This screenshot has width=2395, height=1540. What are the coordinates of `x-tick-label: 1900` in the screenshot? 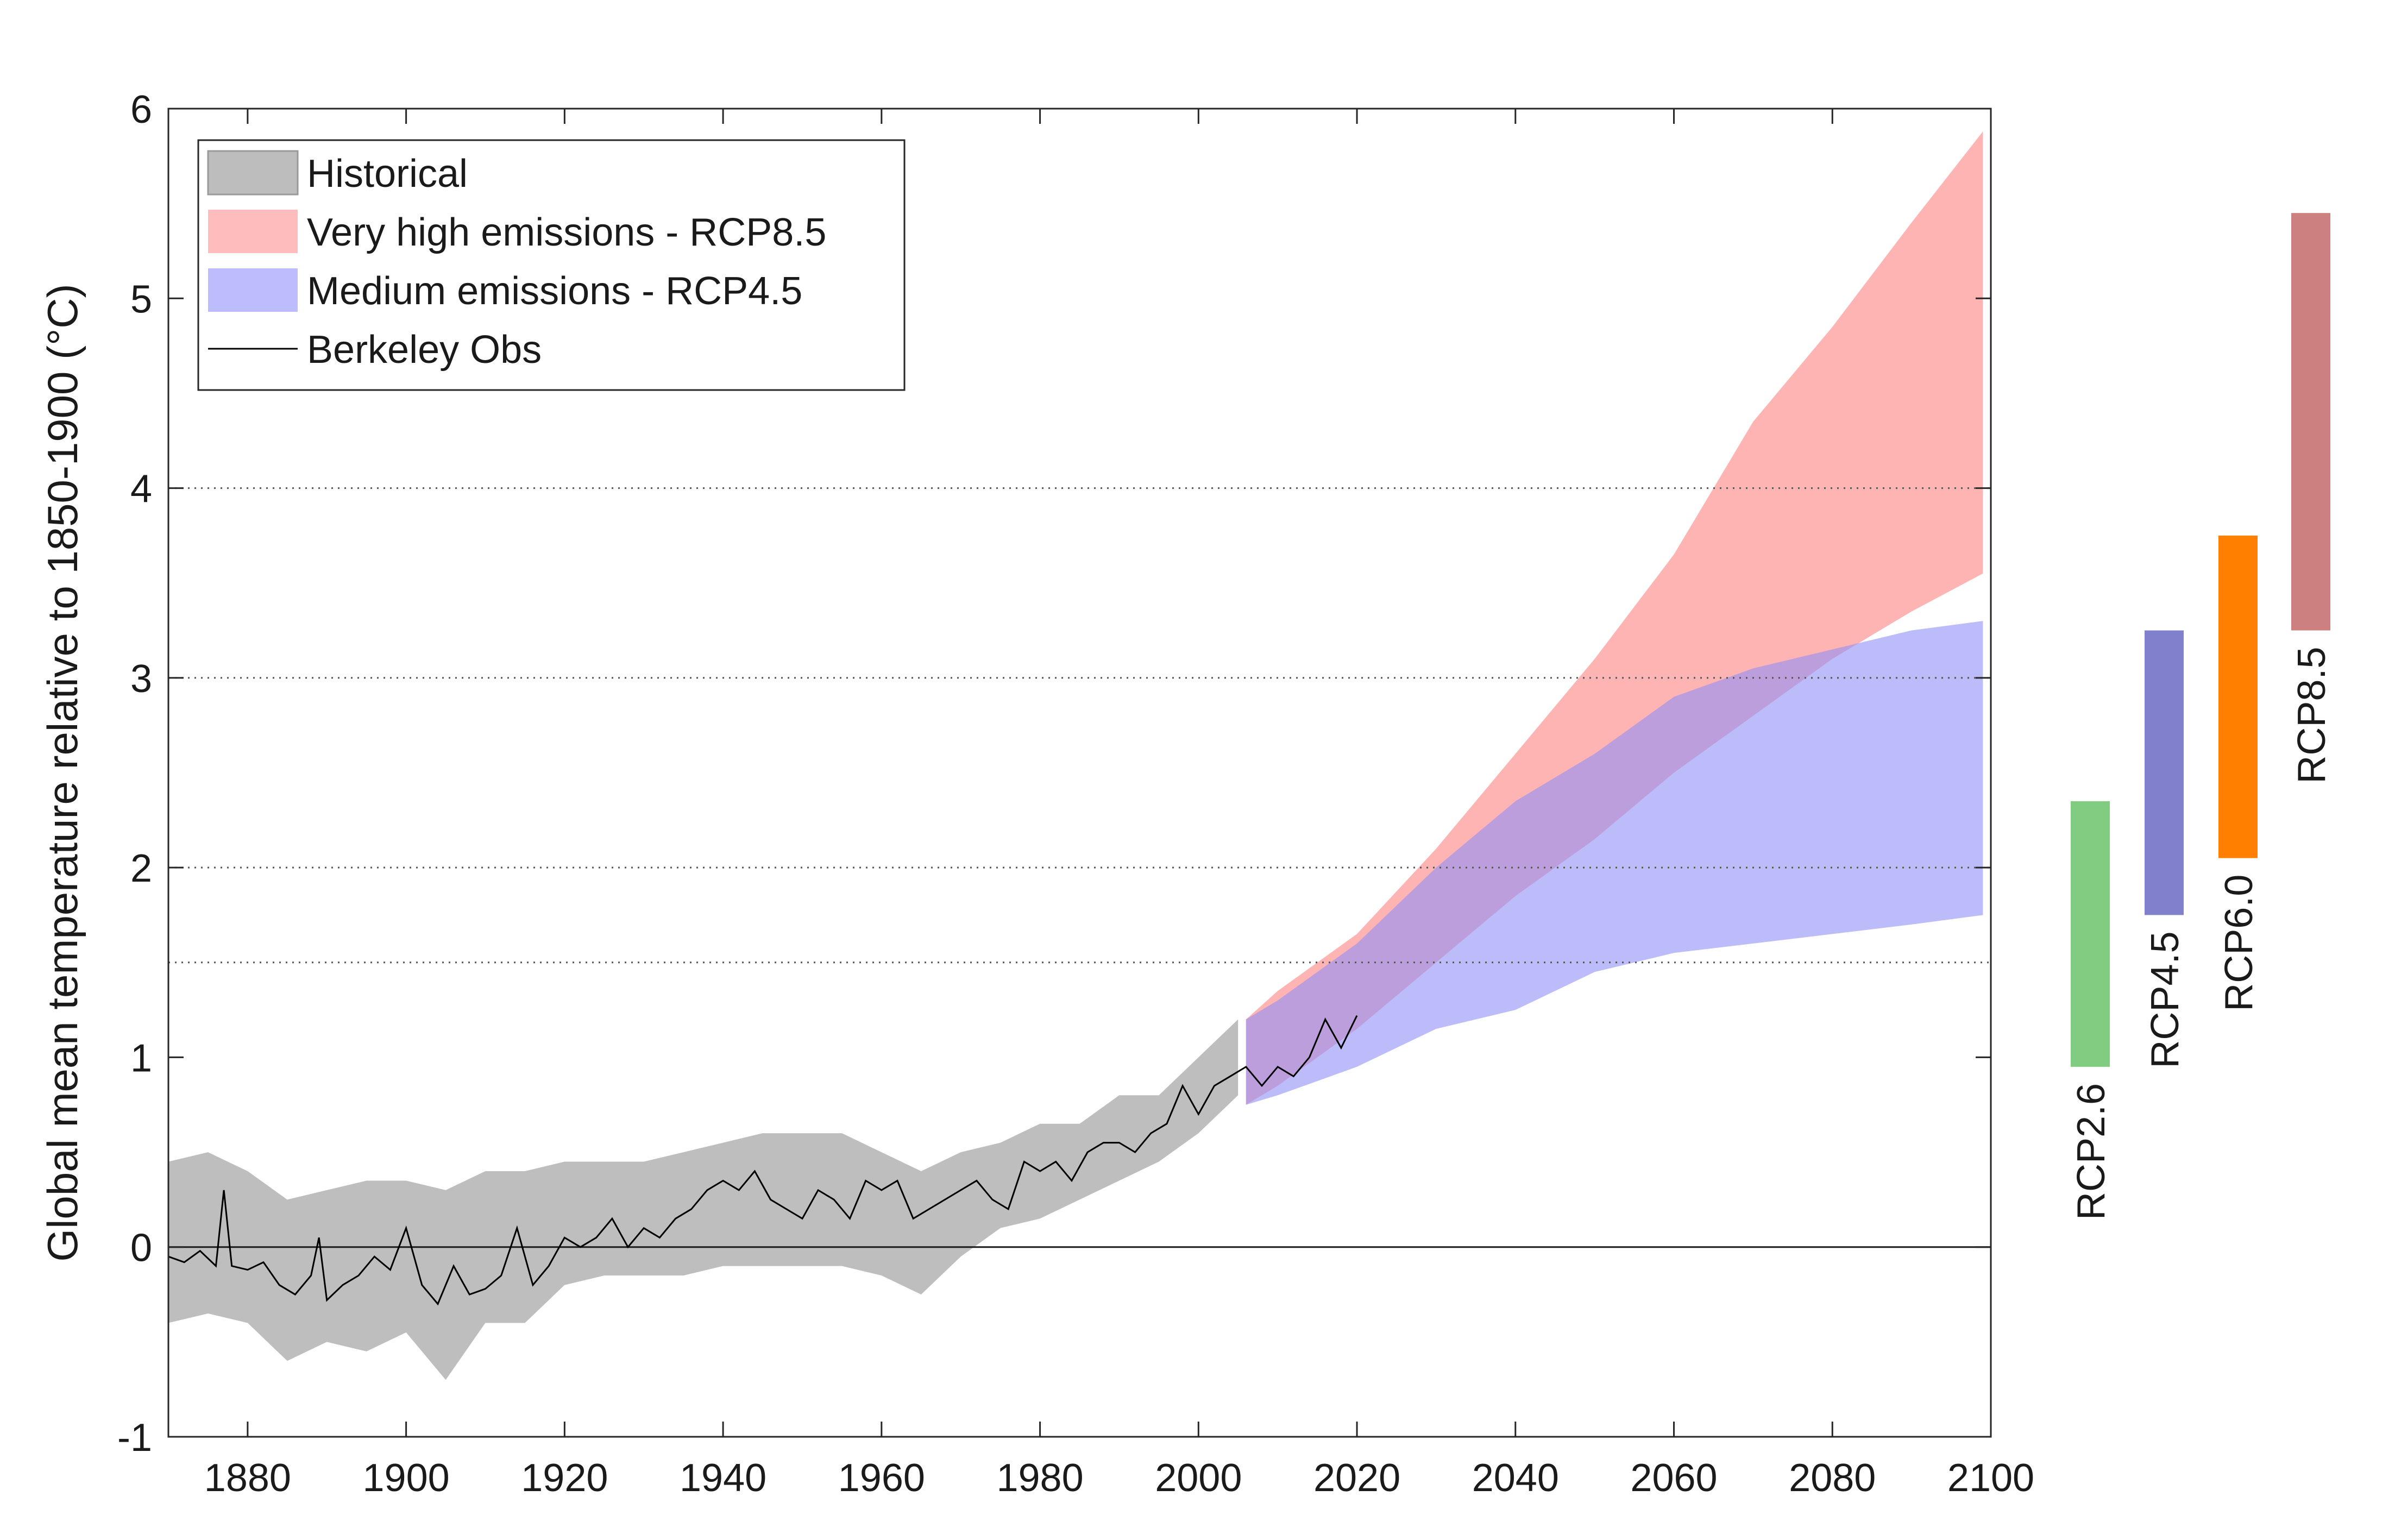 It's located at (406, 1478).